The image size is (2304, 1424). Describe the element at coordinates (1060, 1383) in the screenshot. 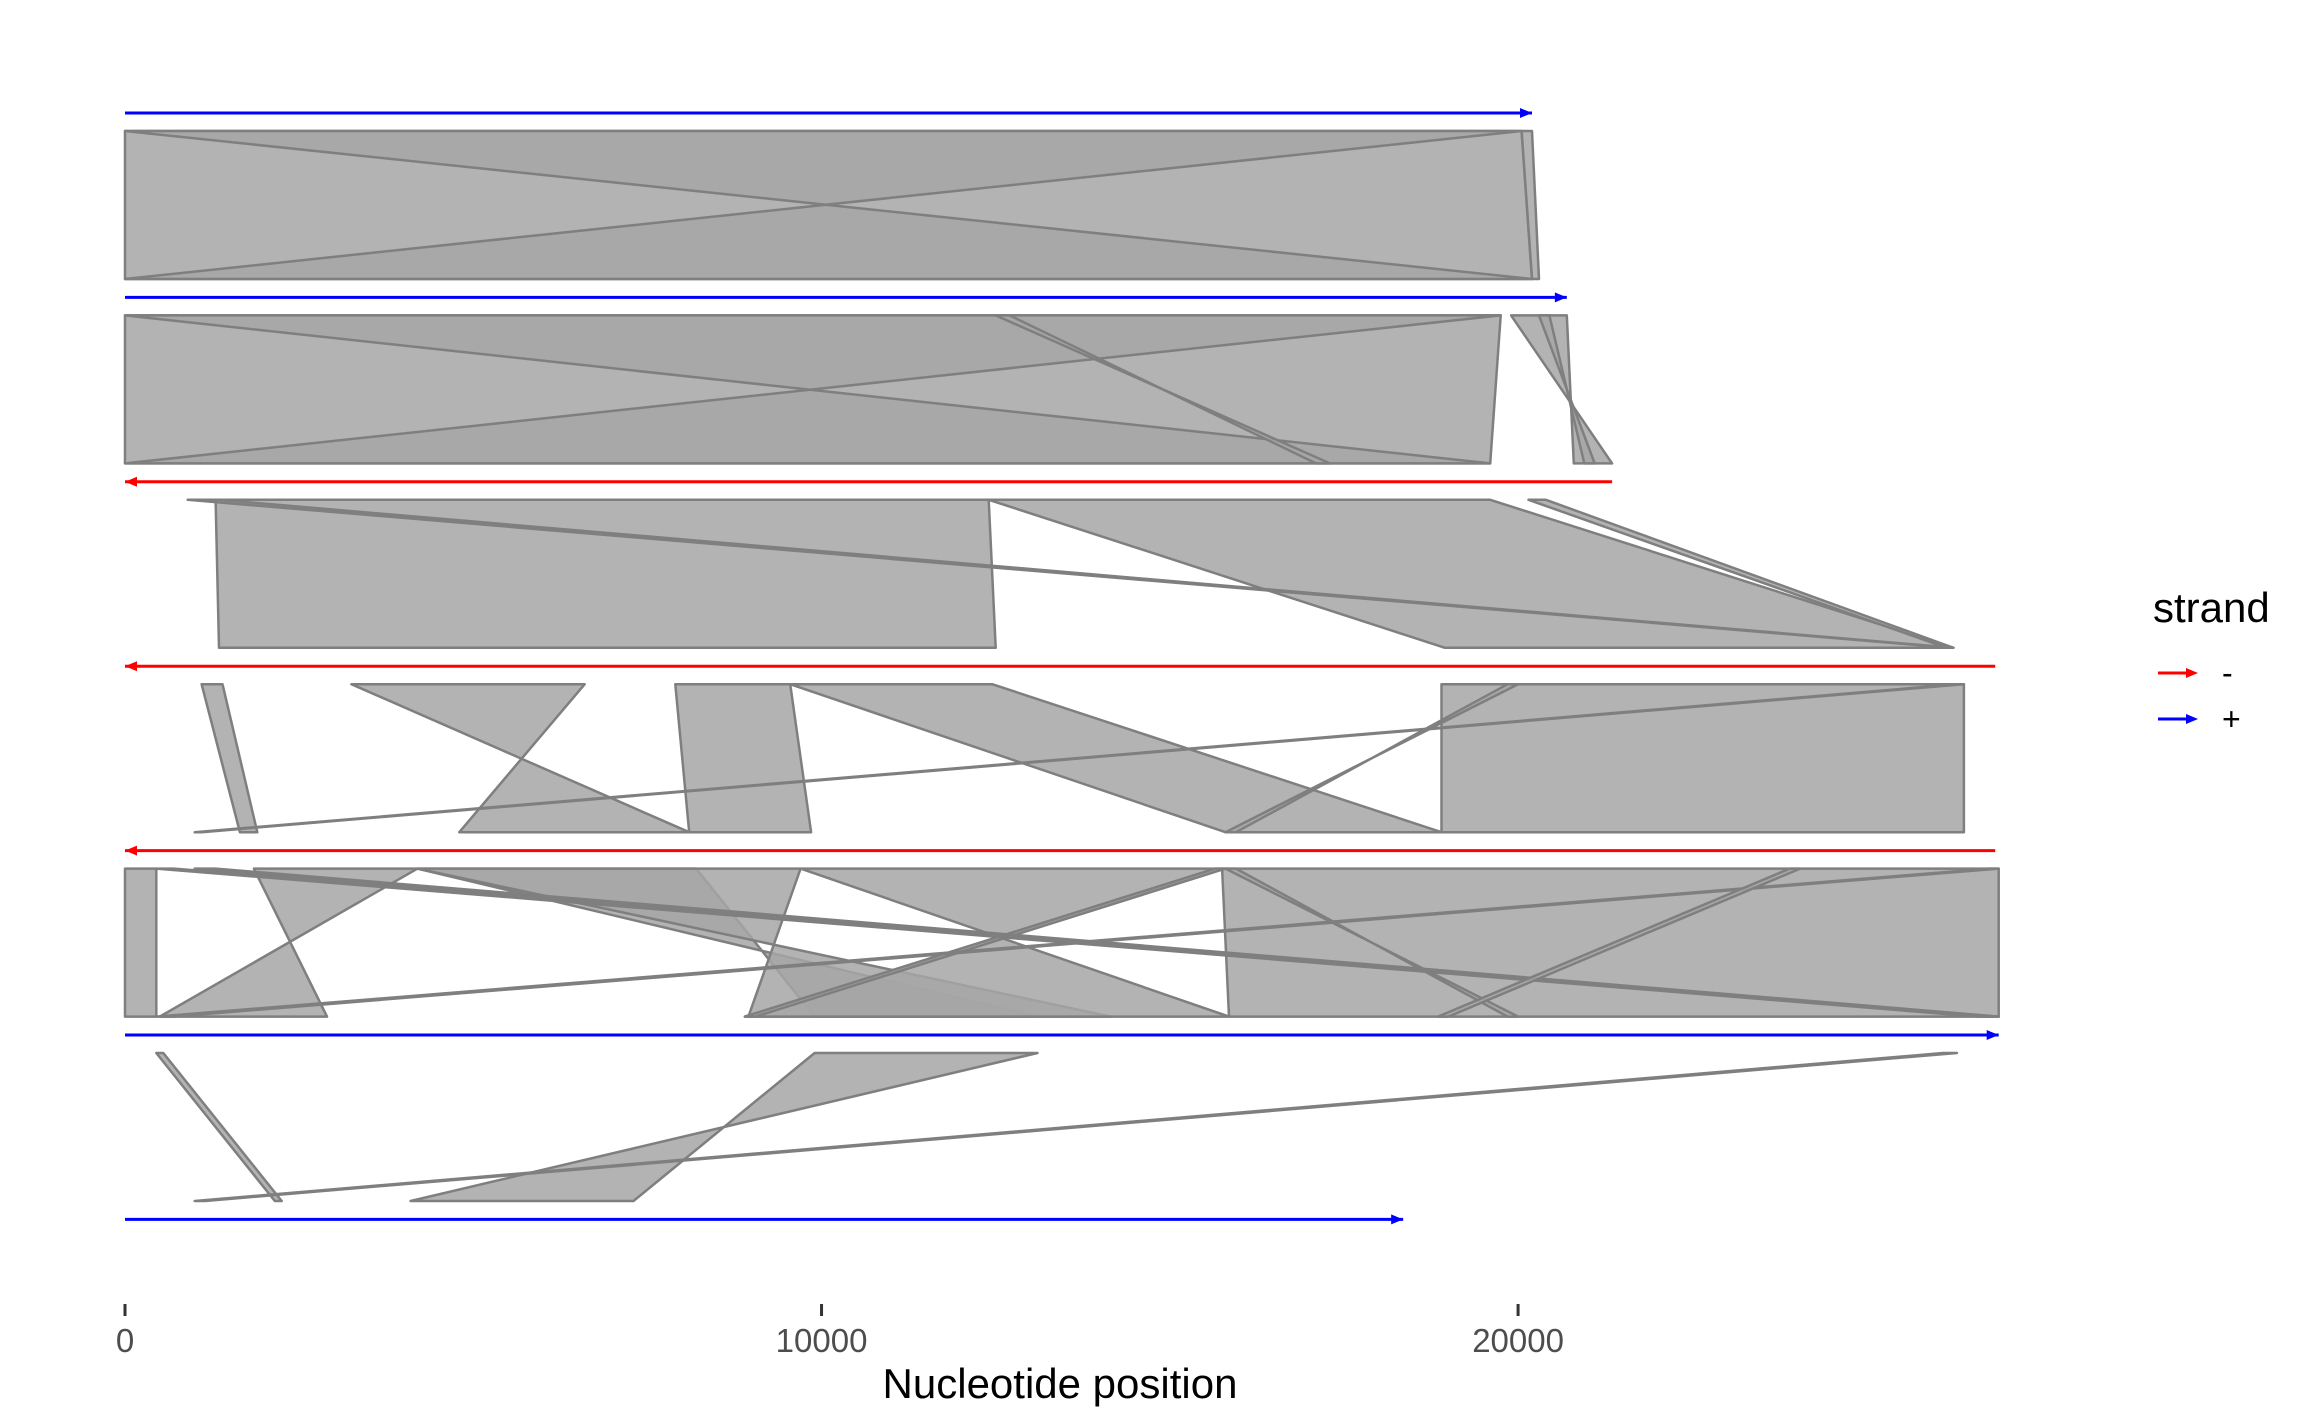

I see `x-axis-title: Nucleotide position` at that location.